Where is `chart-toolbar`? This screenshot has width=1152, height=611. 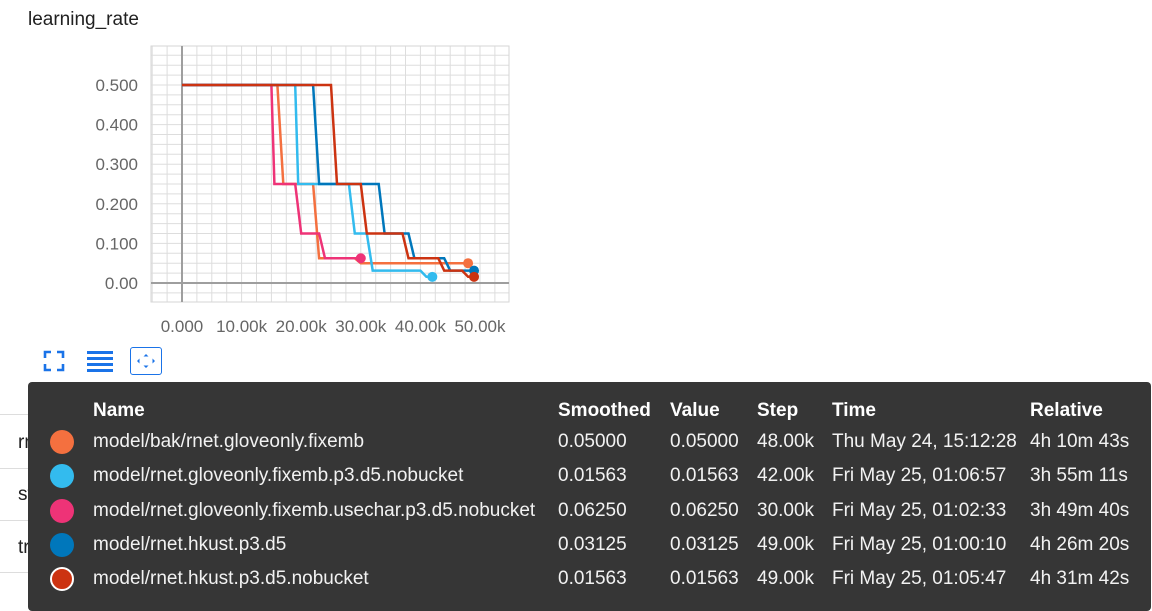 chart-toolbar is located at coordinates (100, 361).